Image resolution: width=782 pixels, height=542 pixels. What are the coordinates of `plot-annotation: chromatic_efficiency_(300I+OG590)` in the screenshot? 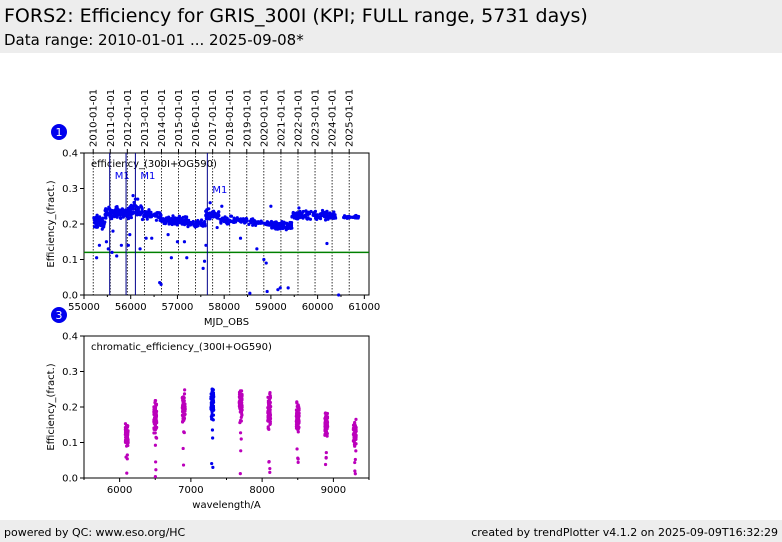 It's located at (181, 347).